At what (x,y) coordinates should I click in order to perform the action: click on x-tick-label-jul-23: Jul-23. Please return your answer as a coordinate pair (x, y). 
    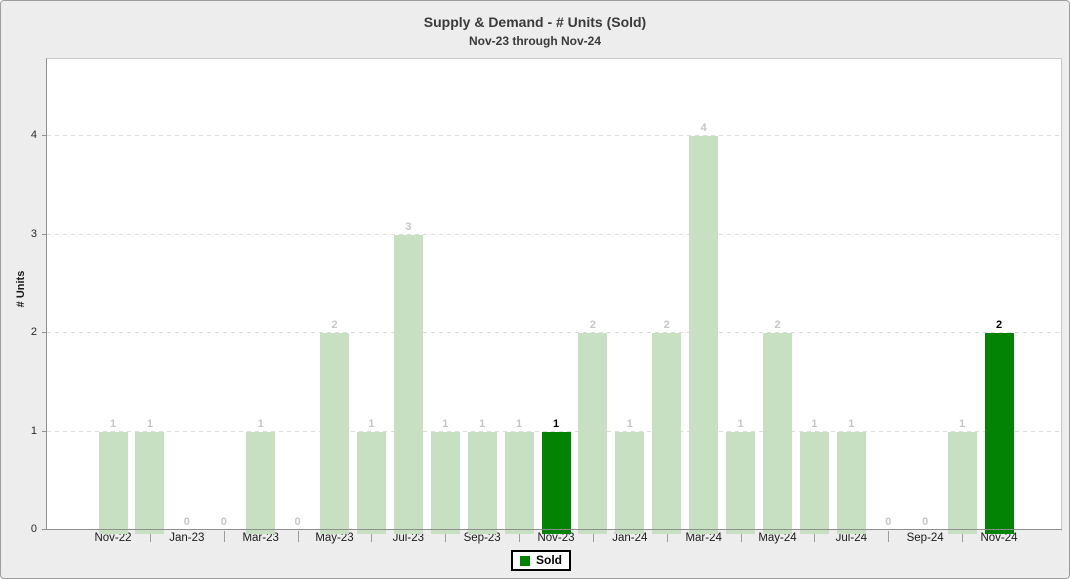
    Looking at the image, I should click on (408, 538).